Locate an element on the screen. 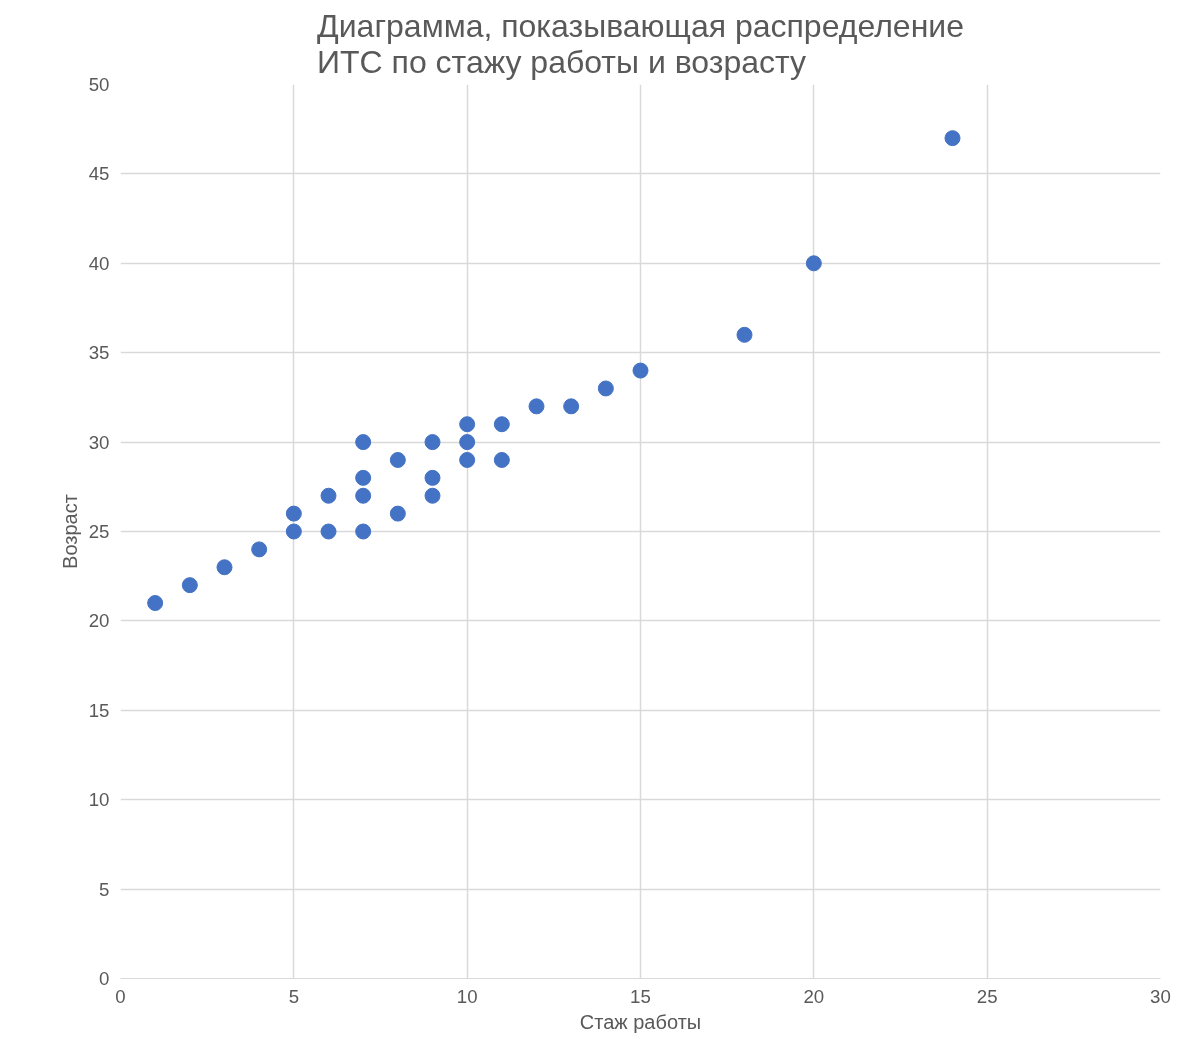 The width and height of the screenshot is (1202, 1045). y-tick-label: 20 is located at coordinates (99, 621).